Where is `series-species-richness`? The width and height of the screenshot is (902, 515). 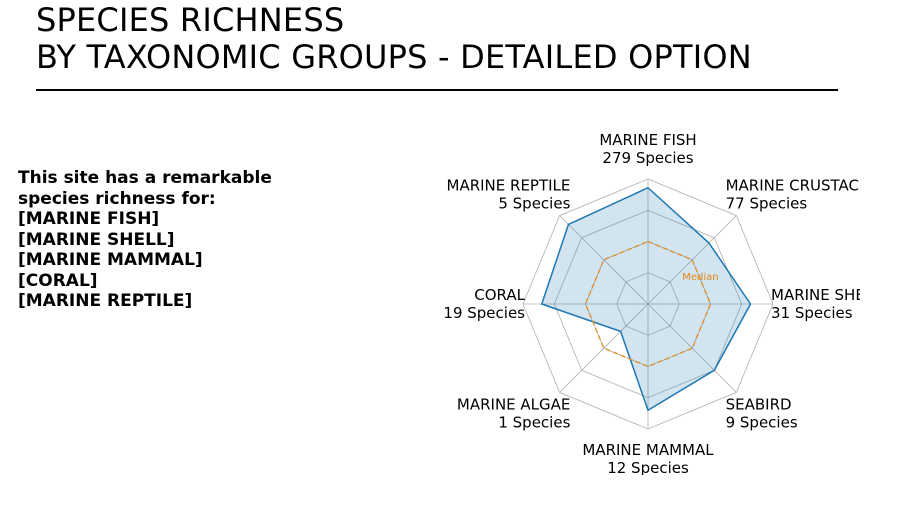 series-species-richness is located at coordinates (646, 299).